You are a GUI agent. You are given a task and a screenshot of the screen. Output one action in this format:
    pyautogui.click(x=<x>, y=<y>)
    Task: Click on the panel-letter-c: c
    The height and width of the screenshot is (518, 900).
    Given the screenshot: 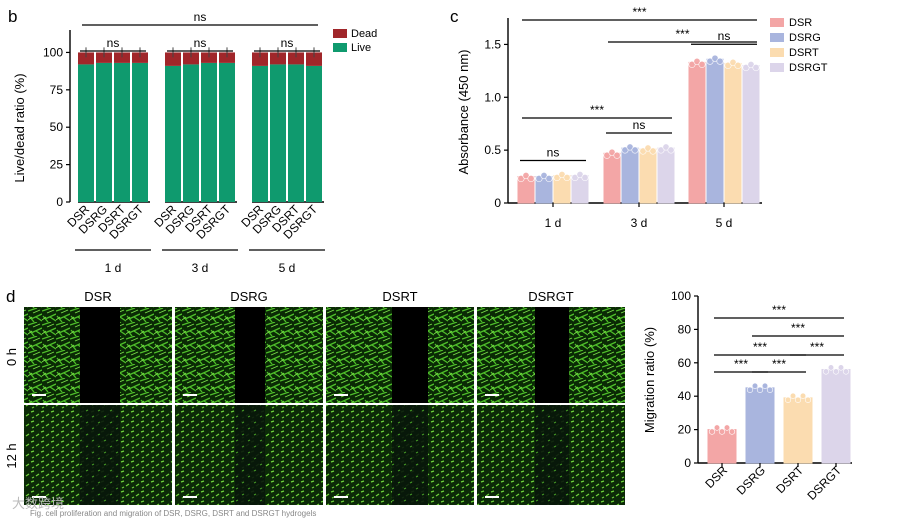 What is the action you would take?
    pyautogui.click(x=454, y=16)
    